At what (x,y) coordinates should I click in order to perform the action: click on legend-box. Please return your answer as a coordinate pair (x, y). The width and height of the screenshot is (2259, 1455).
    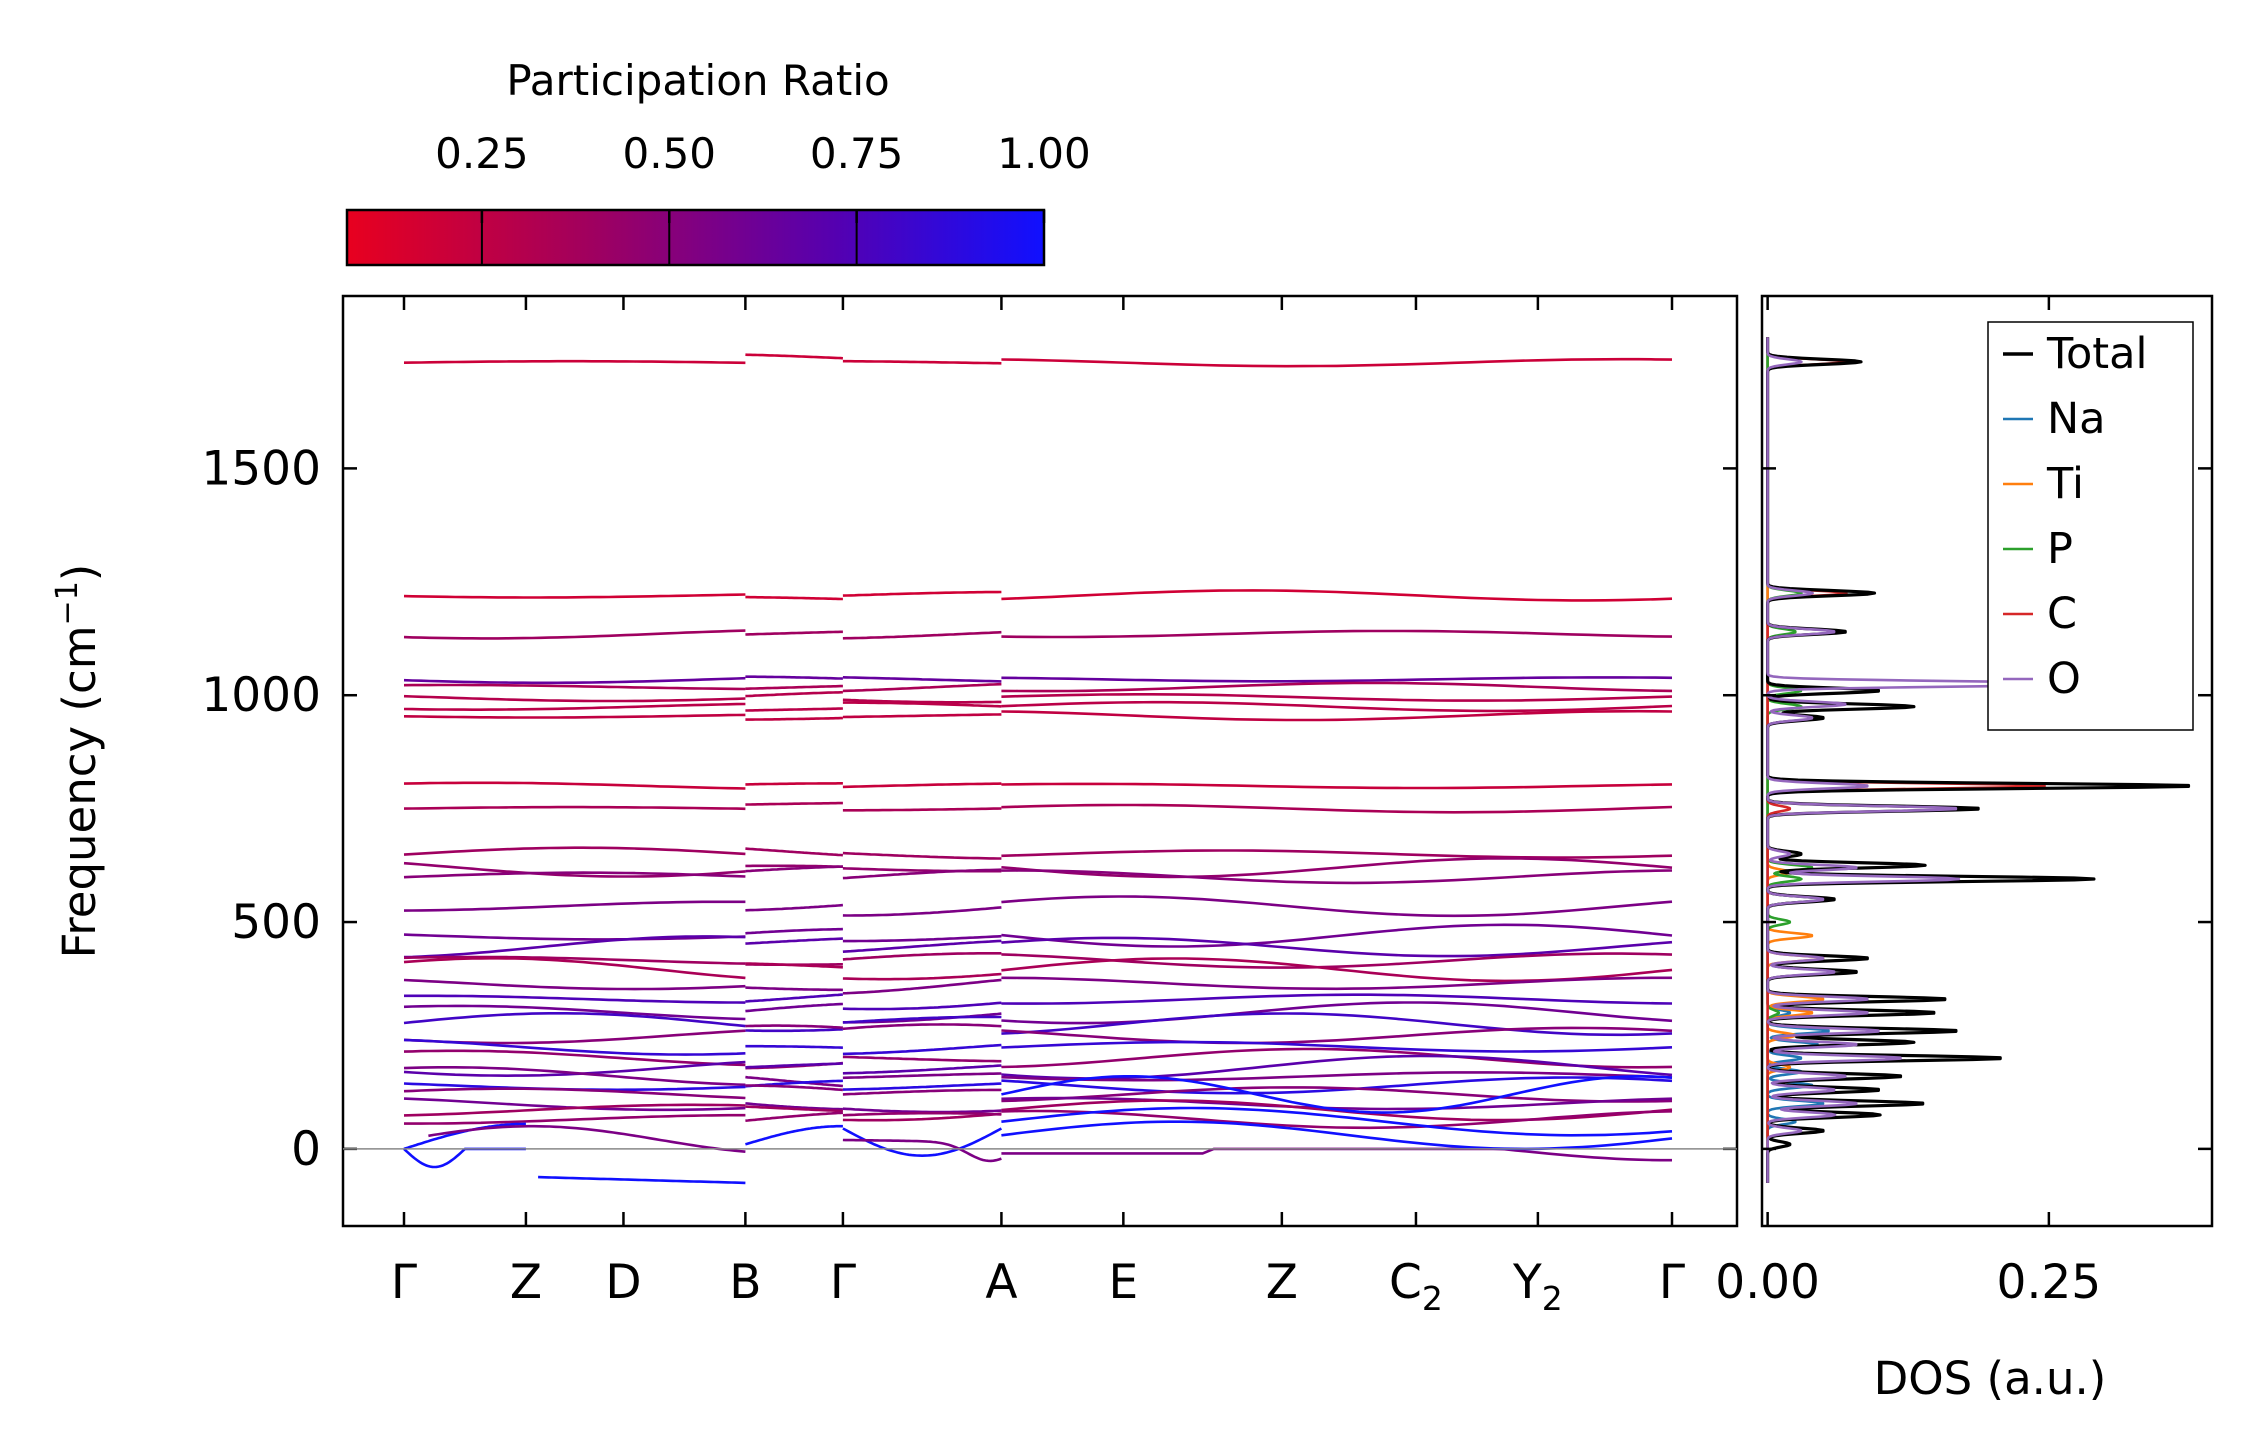
    Looking at the image, I should click on (2090, 526).